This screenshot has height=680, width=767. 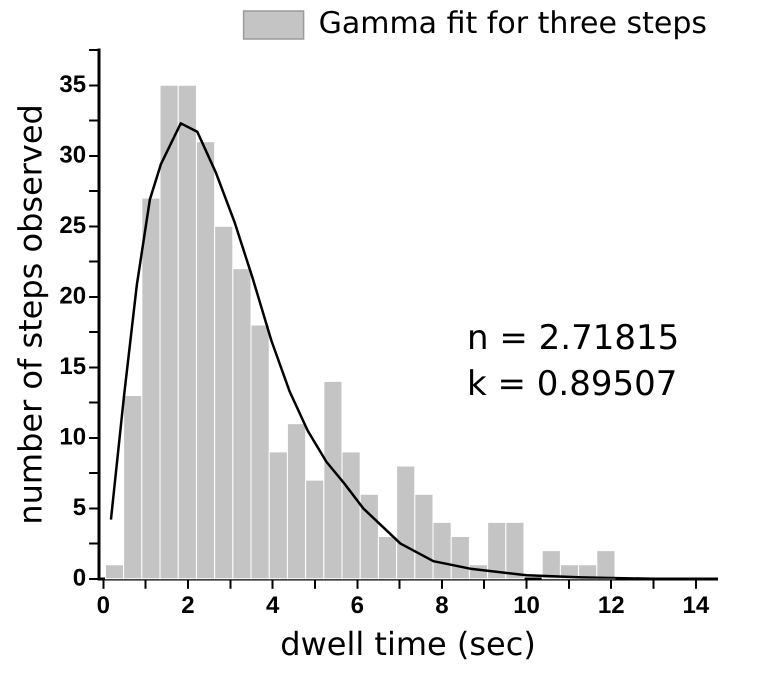 I want to click on y-tick-label: 10, so click(x=72, y=436).